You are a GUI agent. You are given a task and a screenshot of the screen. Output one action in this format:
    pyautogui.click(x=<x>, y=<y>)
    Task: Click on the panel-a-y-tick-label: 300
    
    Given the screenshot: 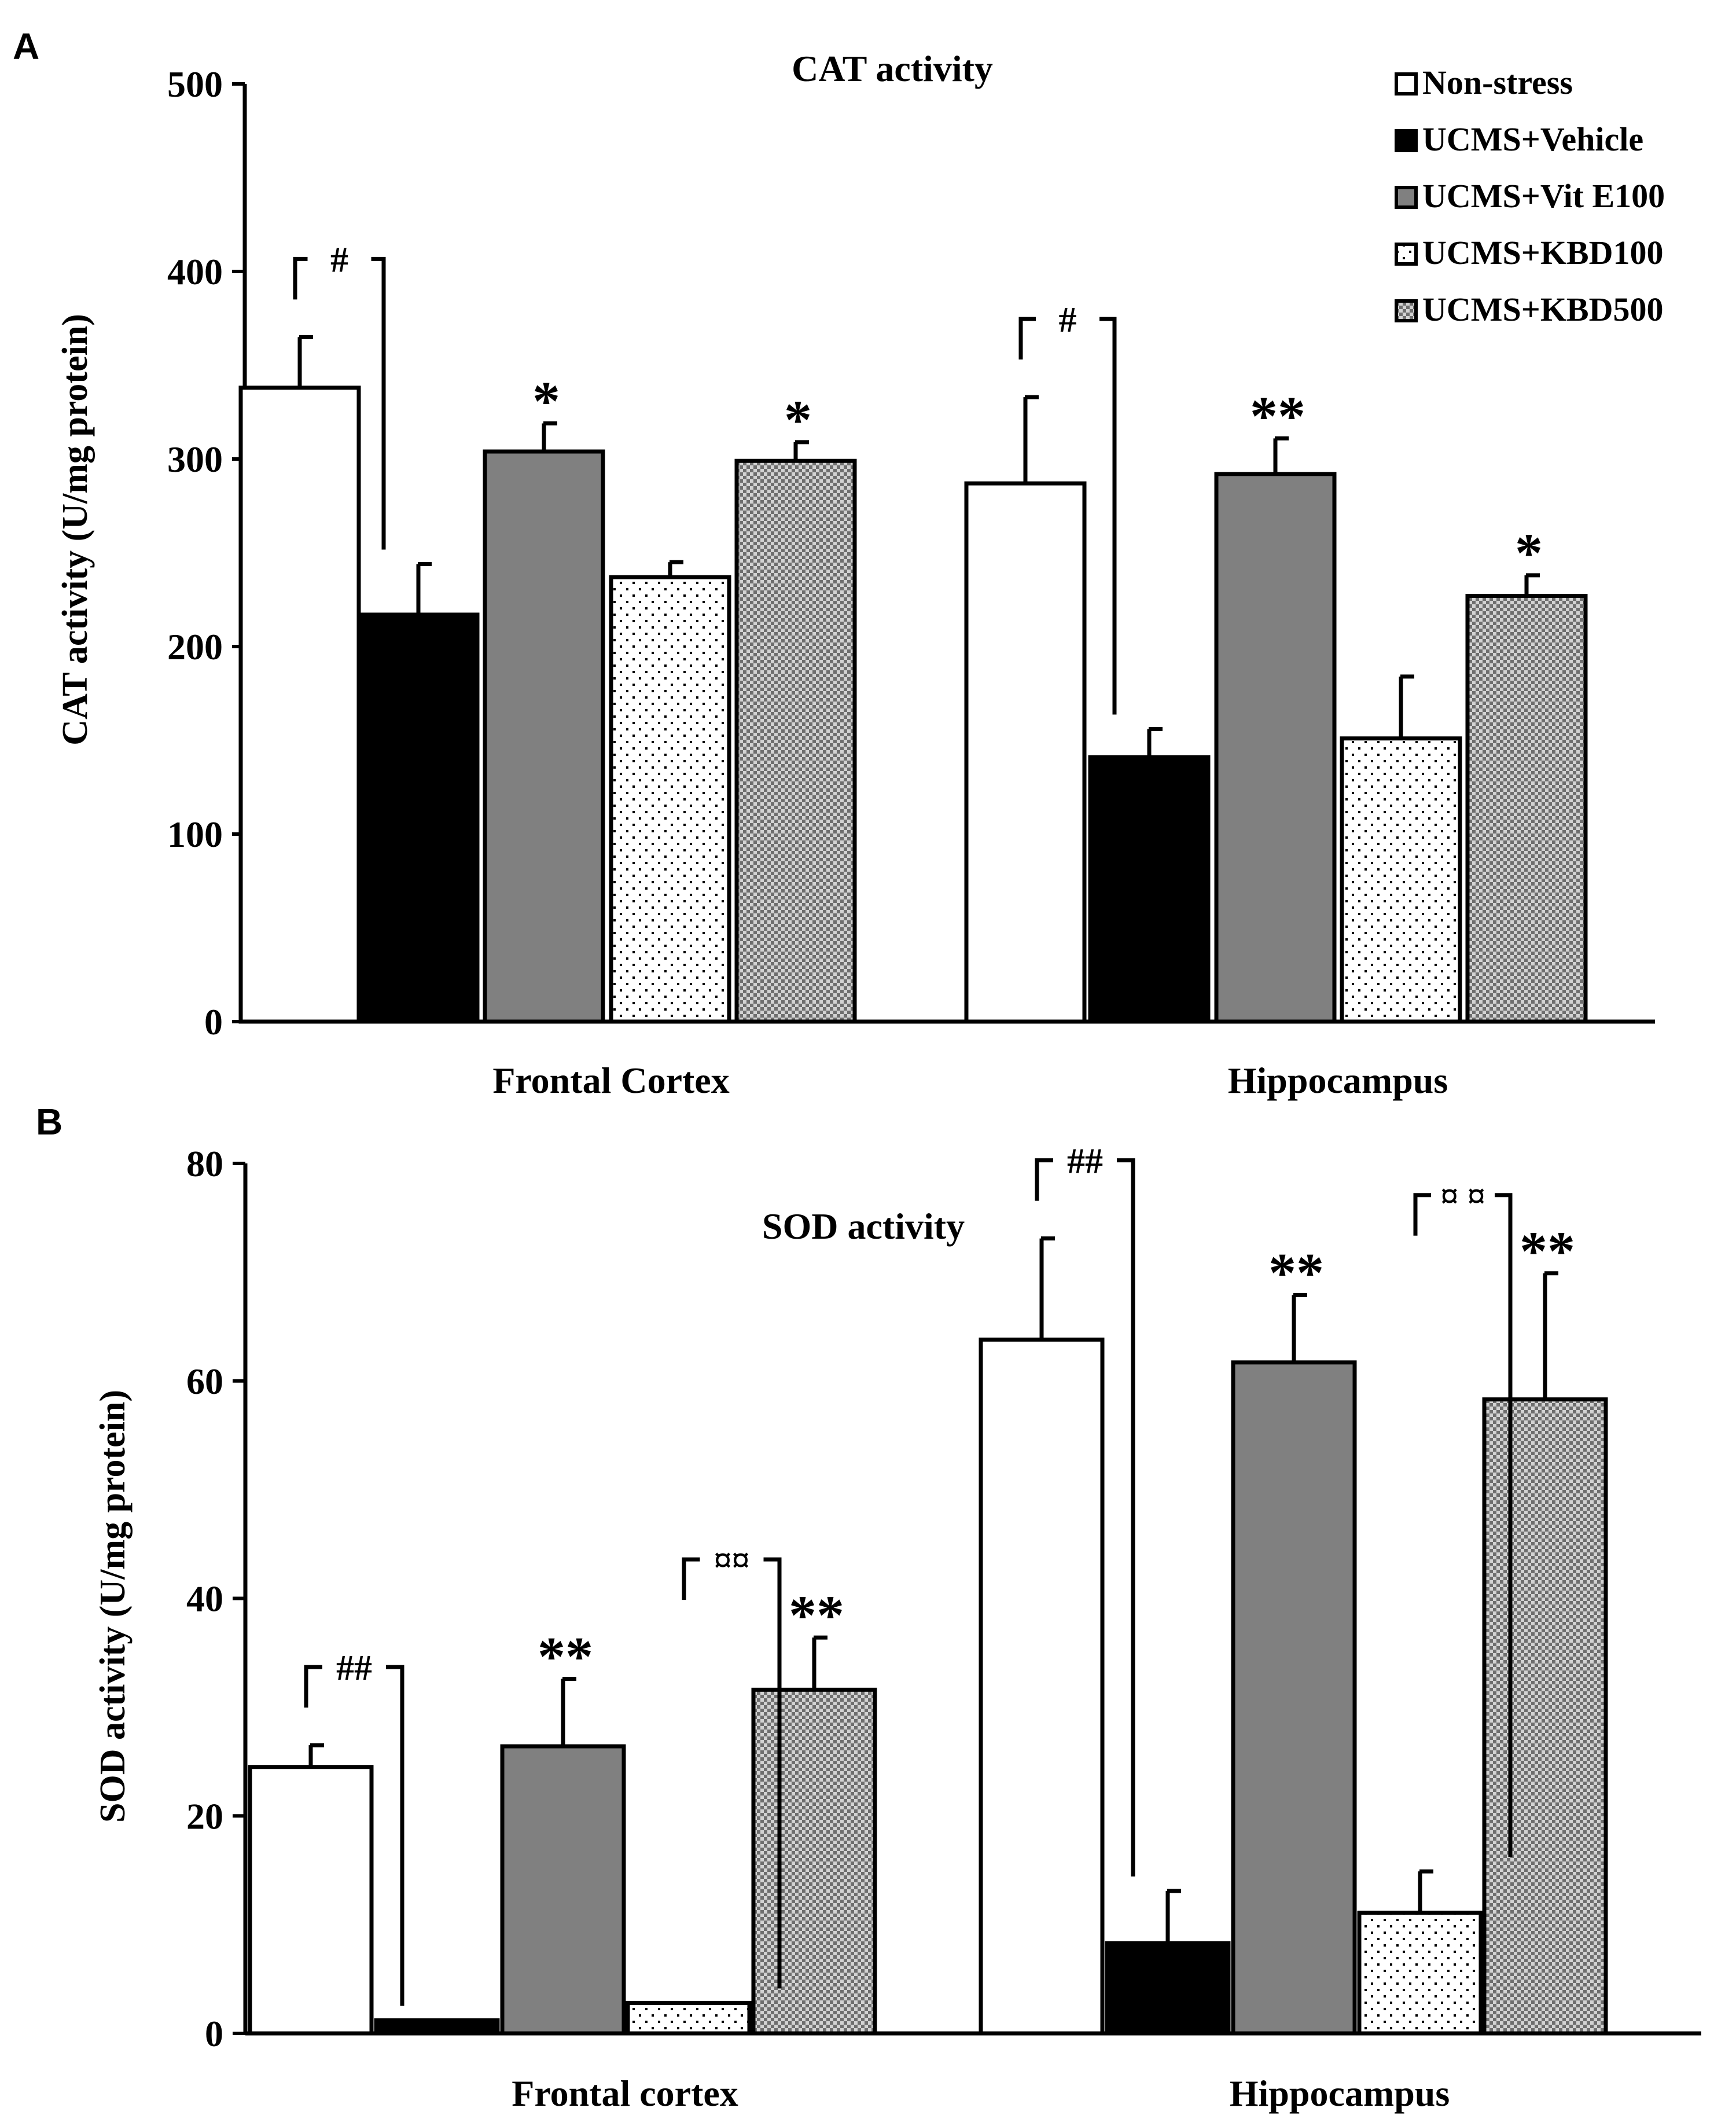 What is the action you would take?
    pyautogui.click(x=195, y=459)
    